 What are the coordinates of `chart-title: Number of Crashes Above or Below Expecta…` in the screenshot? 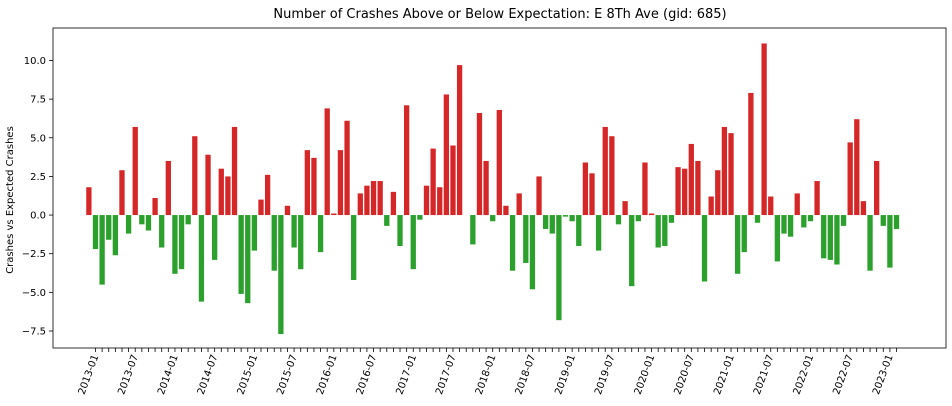 It's located at (499, 14).